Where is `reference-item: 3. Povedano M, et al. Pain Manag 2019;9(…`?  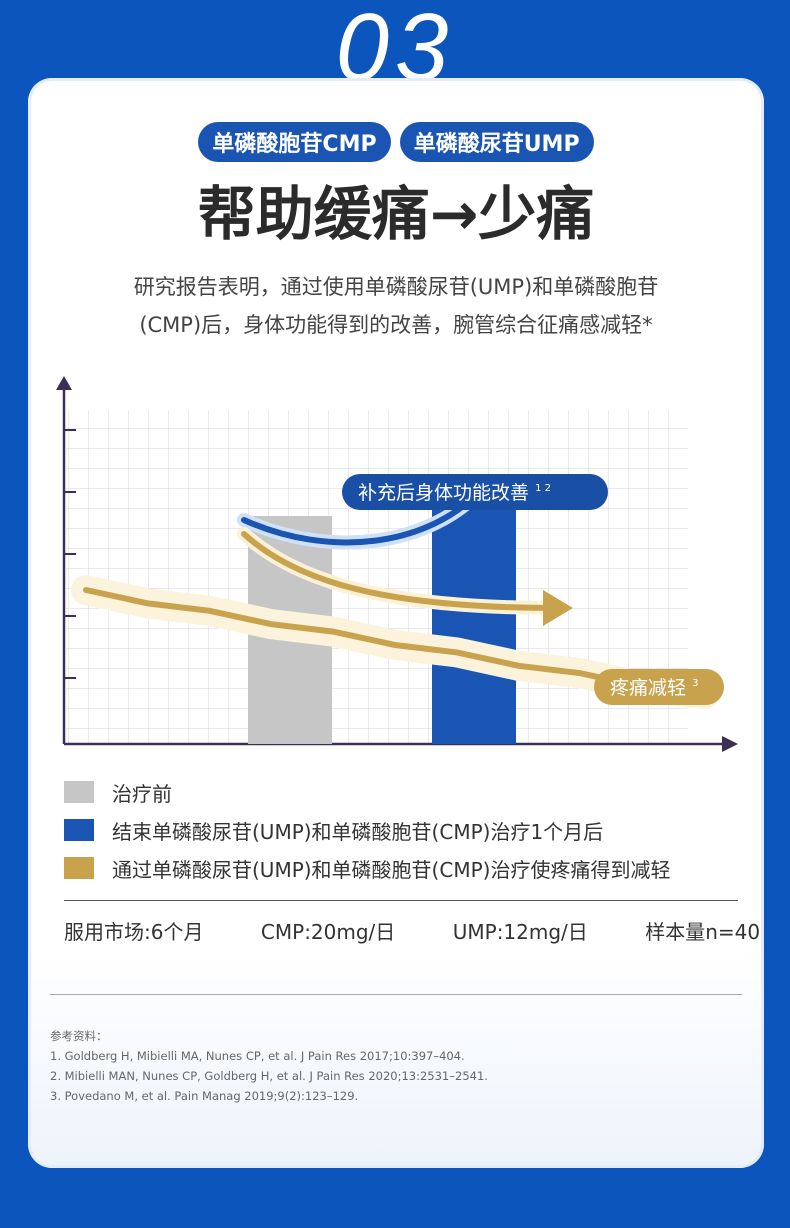
reference-item: 3. Povedano M, et al. Pain Manag 2019;9(… is located at coordinates (204, 1096).